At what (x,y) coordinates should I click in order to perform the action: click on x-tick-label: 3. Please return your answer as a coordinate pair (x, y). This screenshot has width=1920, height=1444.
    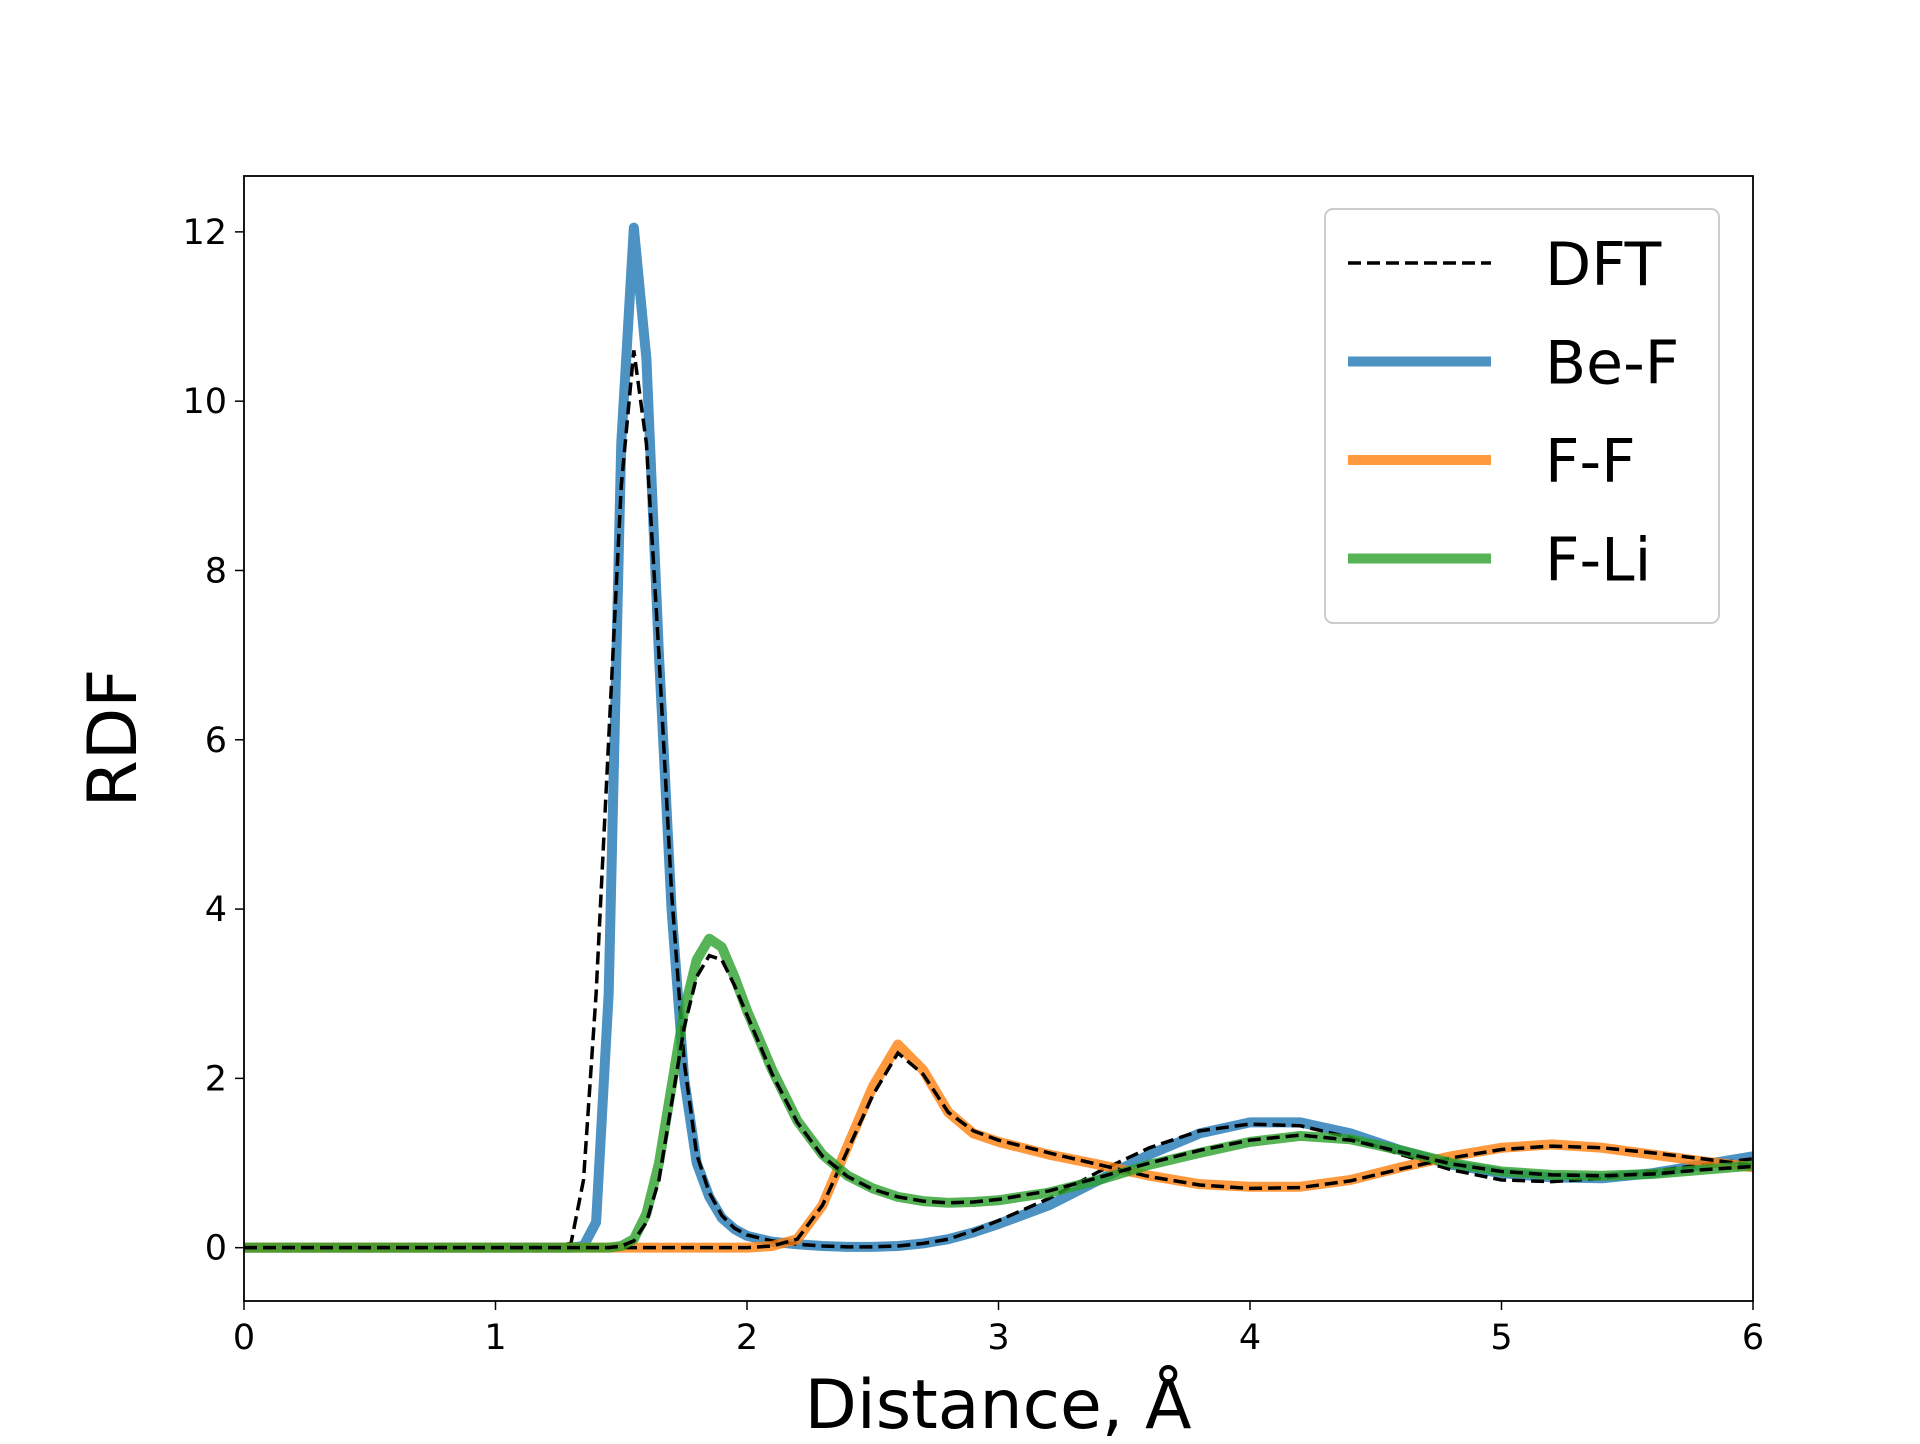
    Looking at the image, I should click on (998, 1338).